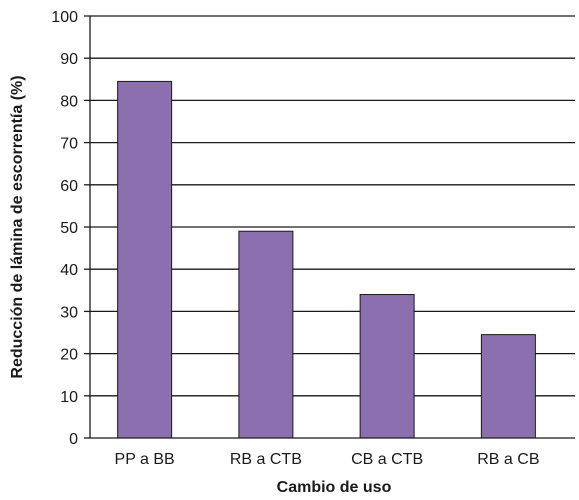  Describe the element at coordinates (334, 487) in the screenshot. I see `x-axis-title: Cambio de uso` at that location.